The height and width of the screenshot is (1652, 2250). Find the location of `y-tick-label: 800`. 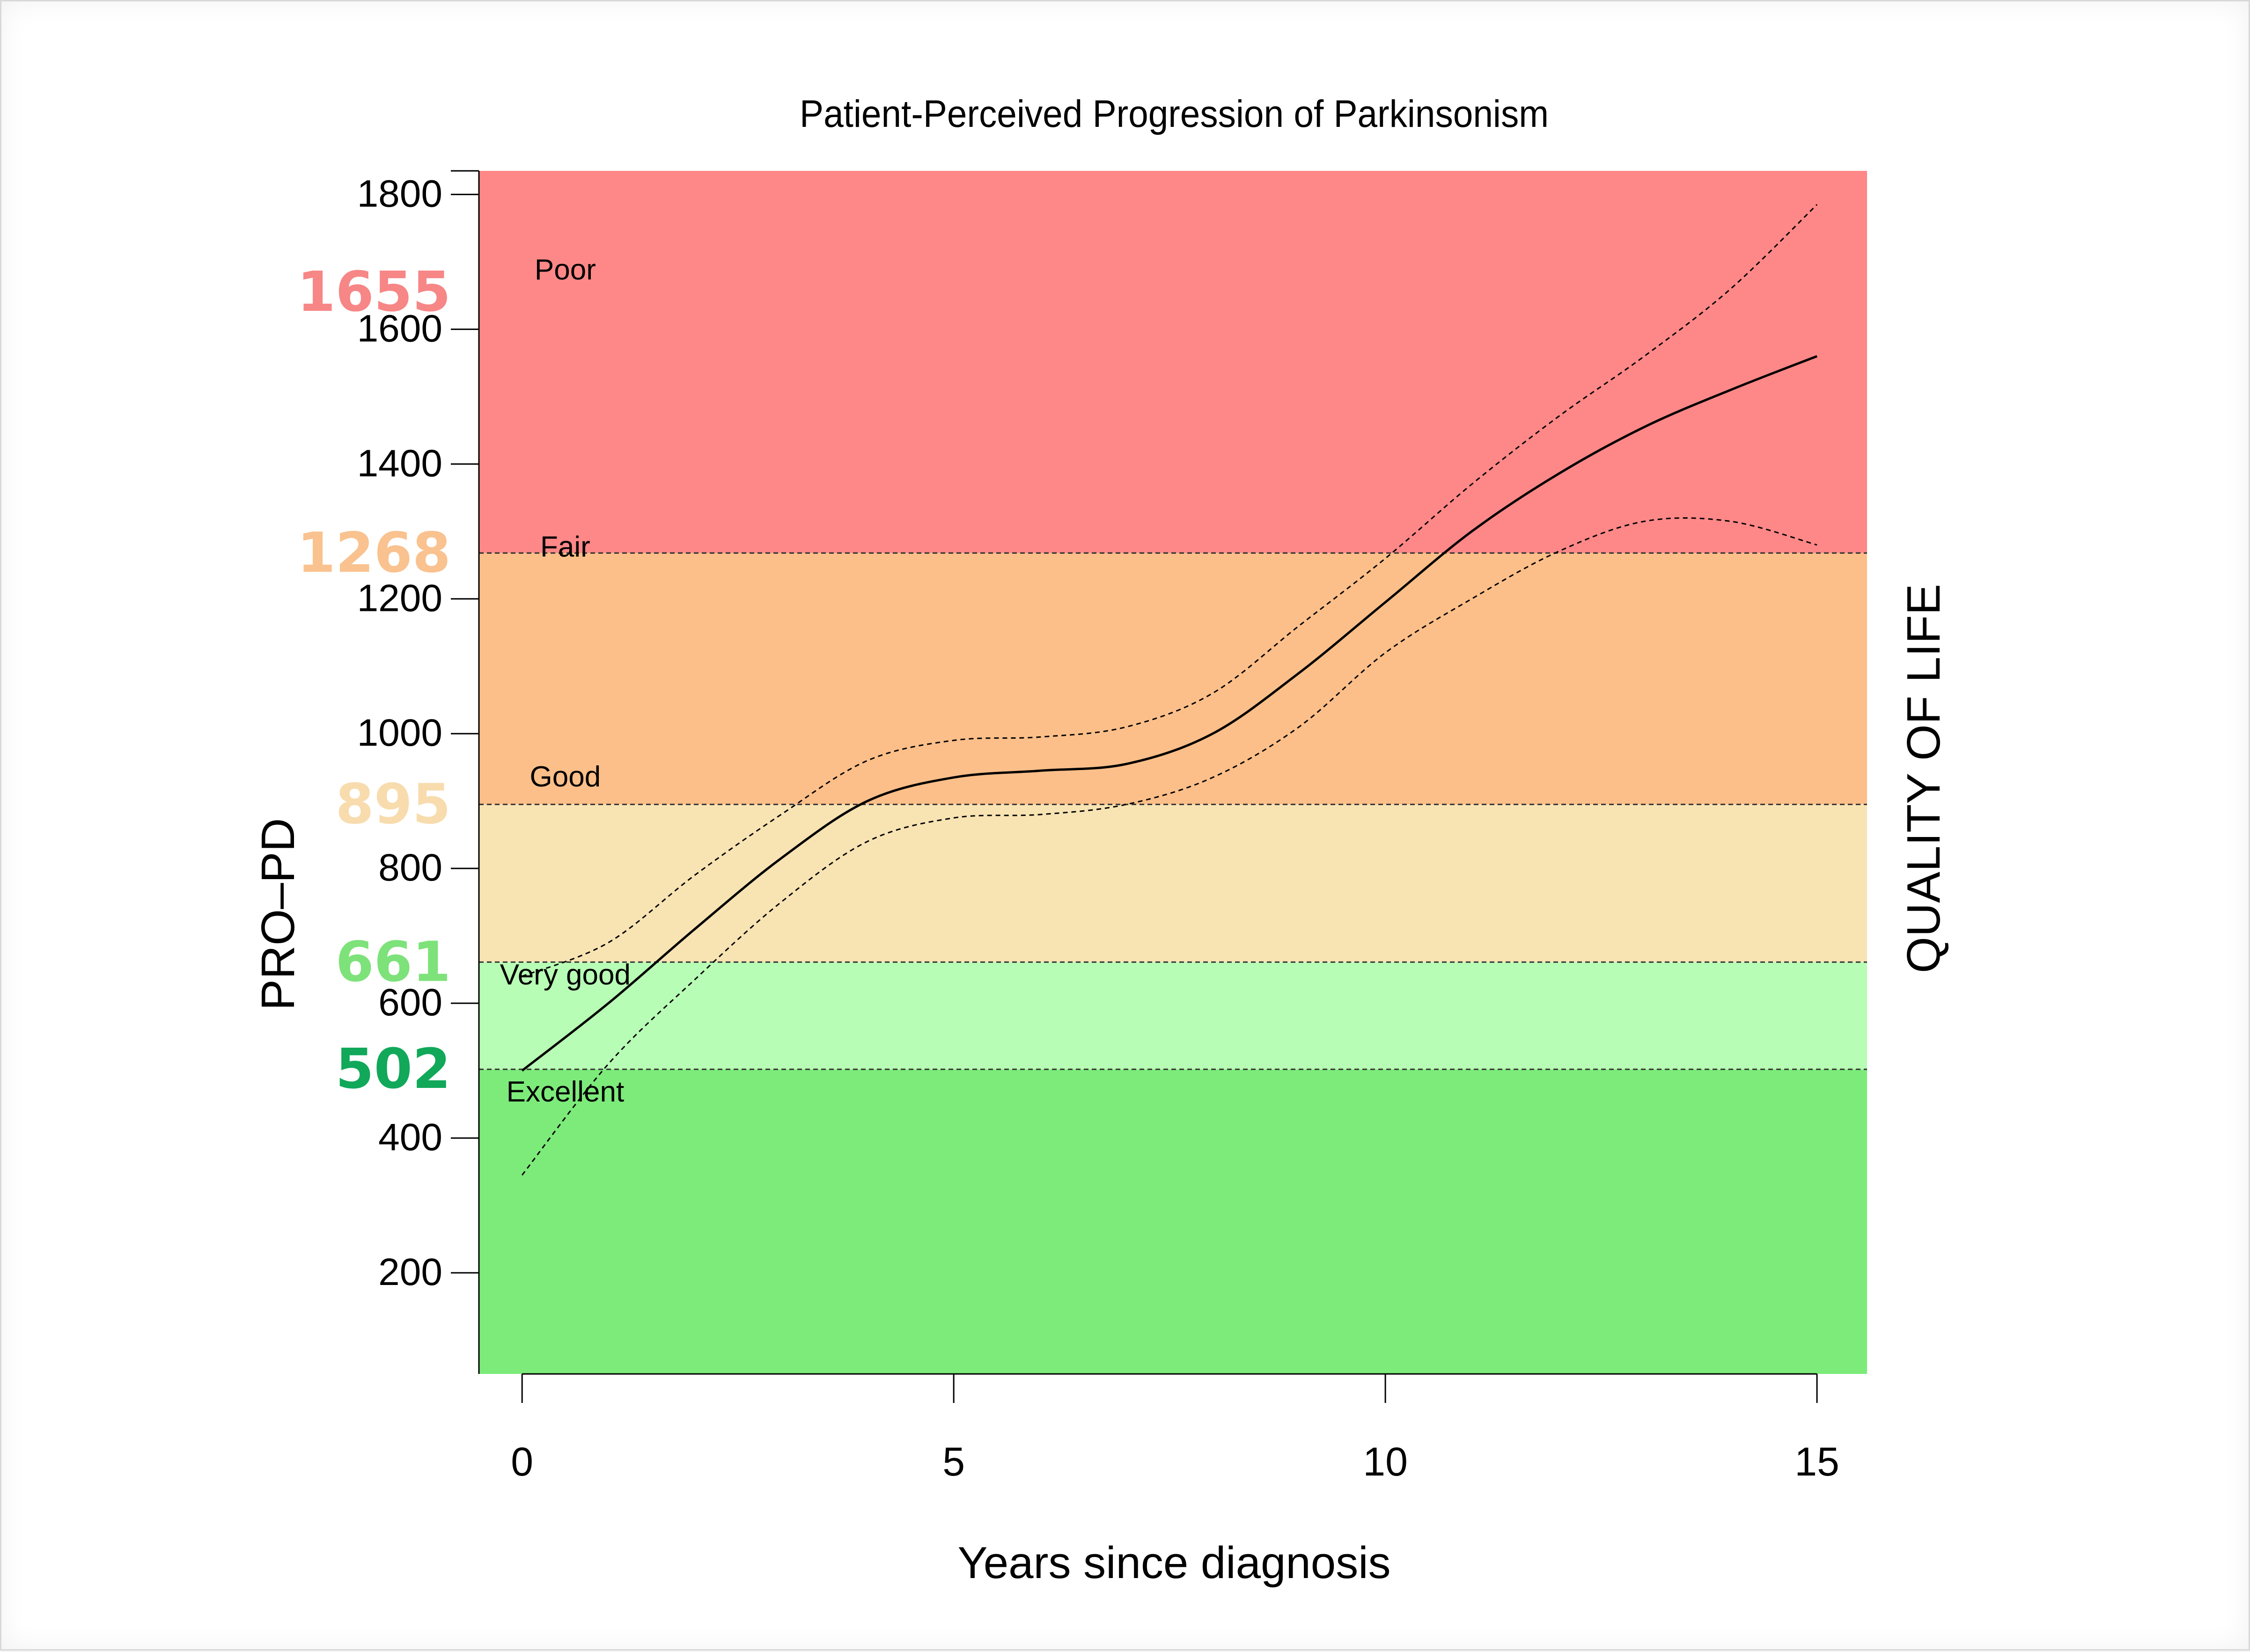

y-tick-label: 800 is located at coordinates (410, 867).